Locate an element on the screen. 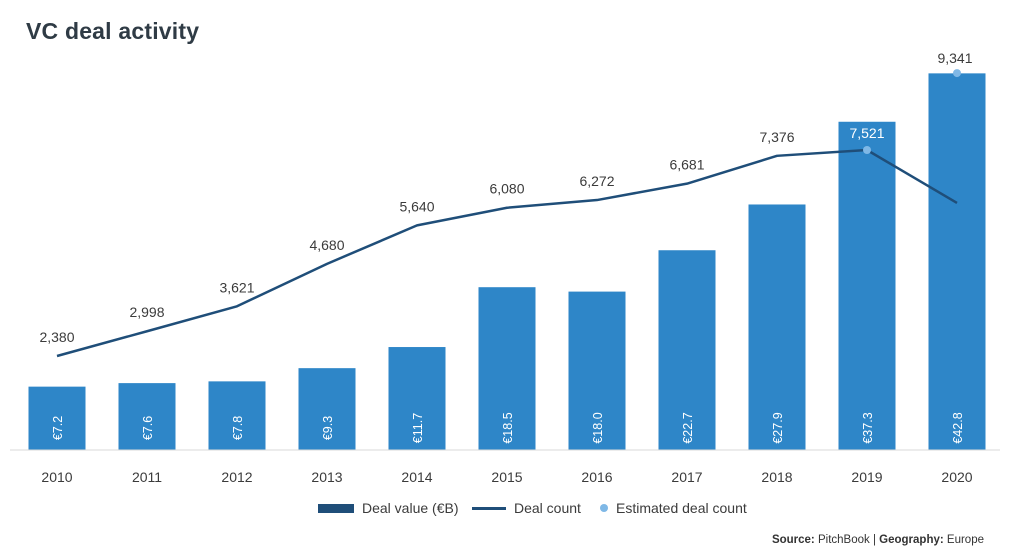 The image size is (1024, 554). deal-count-label-2017: 6,681 is located at coordinates (686, 165).